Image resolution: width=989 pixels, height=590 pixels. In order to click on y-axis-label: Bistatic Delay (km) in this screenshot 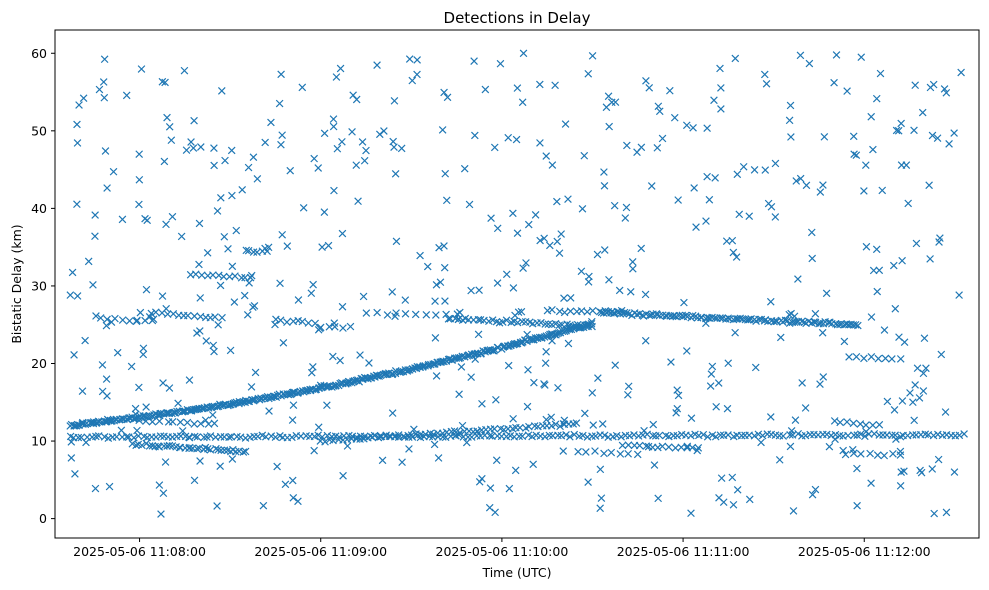, I will do `click(16, 283)`.